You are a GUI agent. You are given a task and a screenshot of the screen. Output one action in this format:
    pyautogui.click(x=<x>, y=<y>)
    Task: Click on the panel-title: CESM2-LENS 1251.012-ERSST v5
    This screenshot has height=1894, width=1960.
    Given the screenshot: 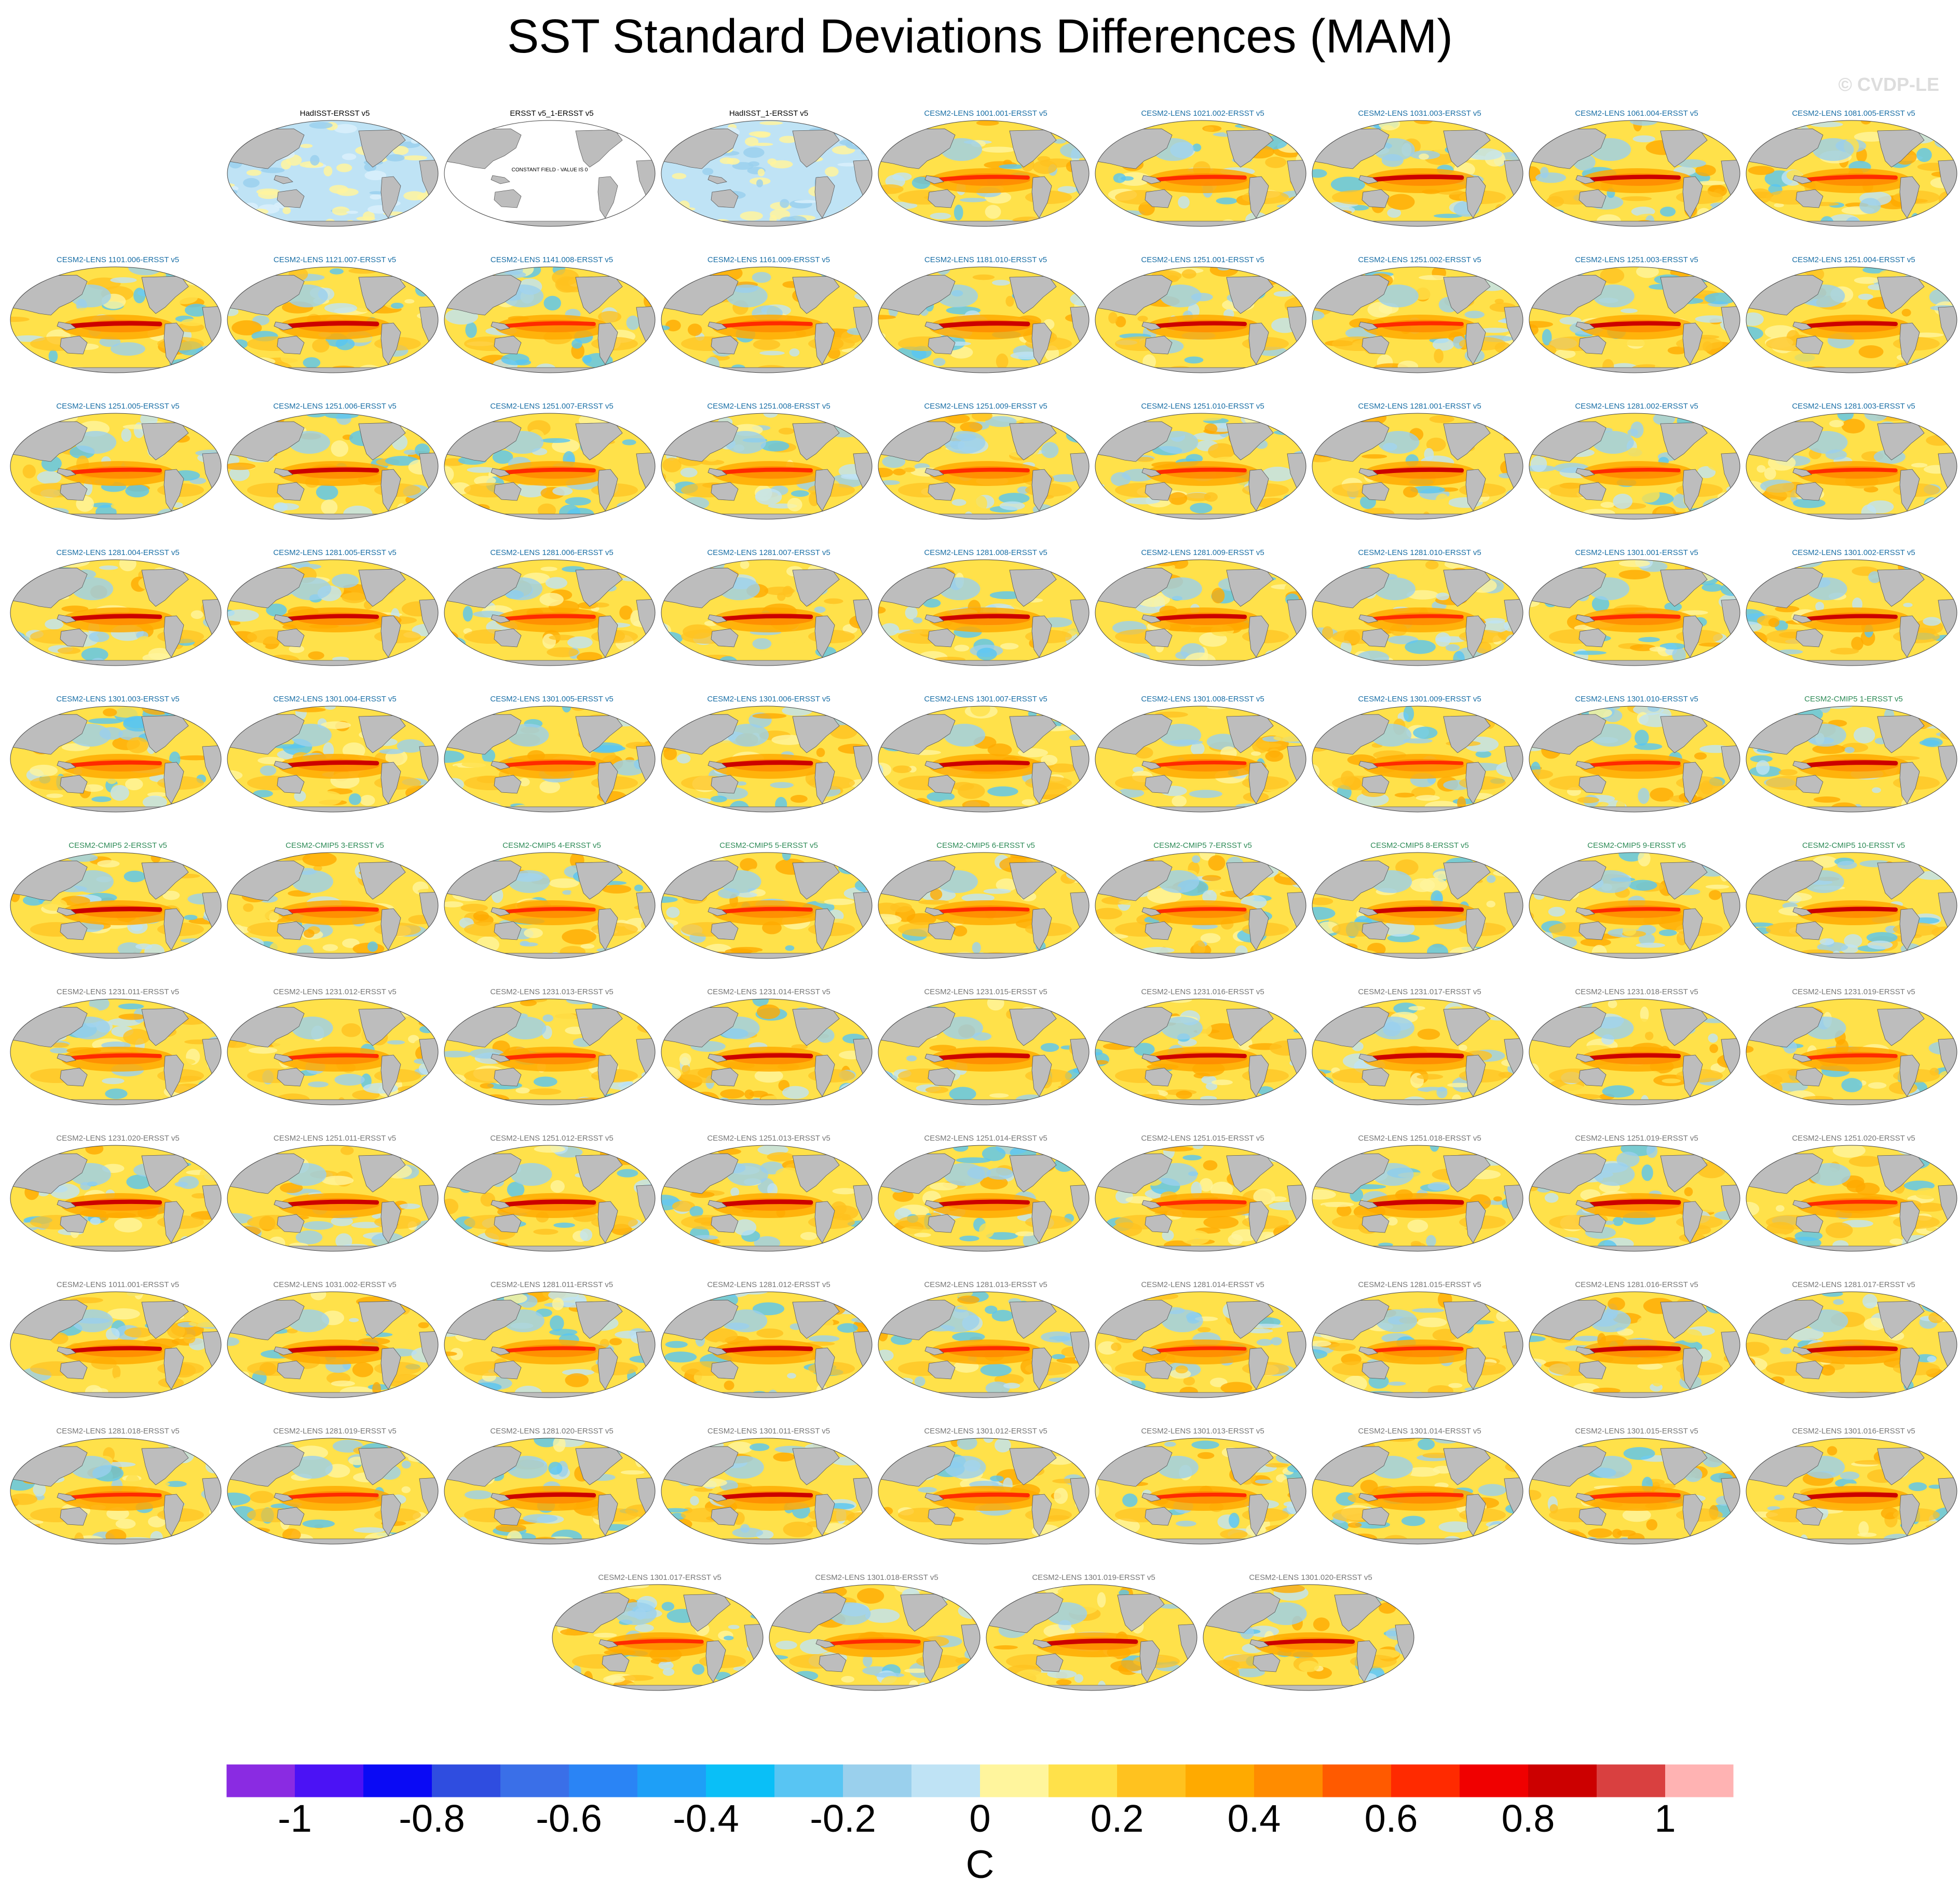 What is the action you would take?
    pyautogui.click(x=552, y=1138)
    